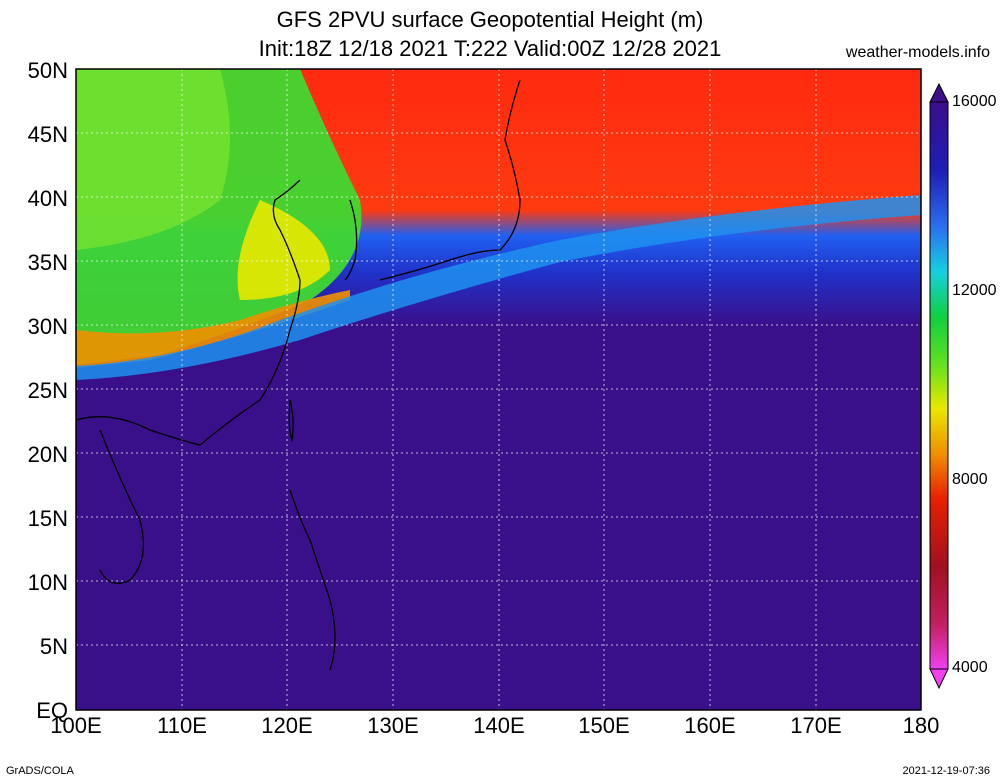  What do you see at coordinates (213, 329) in the screenshot?
I see `orange-band` at bounding box center [213, 329].